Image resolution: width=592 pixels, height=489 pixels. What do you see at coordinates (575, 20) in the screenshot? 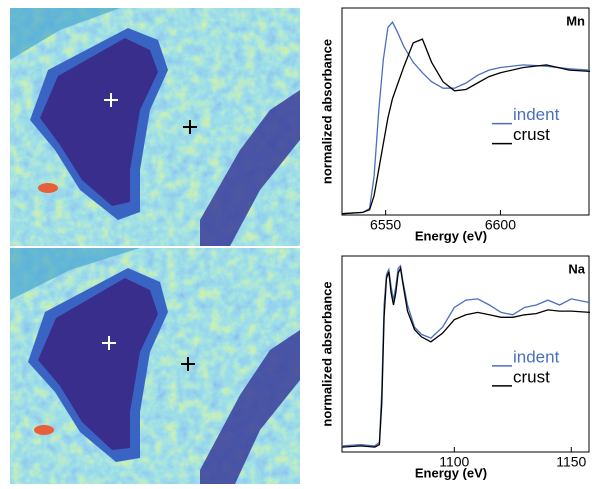
I see `panel-label: Mn` at bounding box center [575, 20].